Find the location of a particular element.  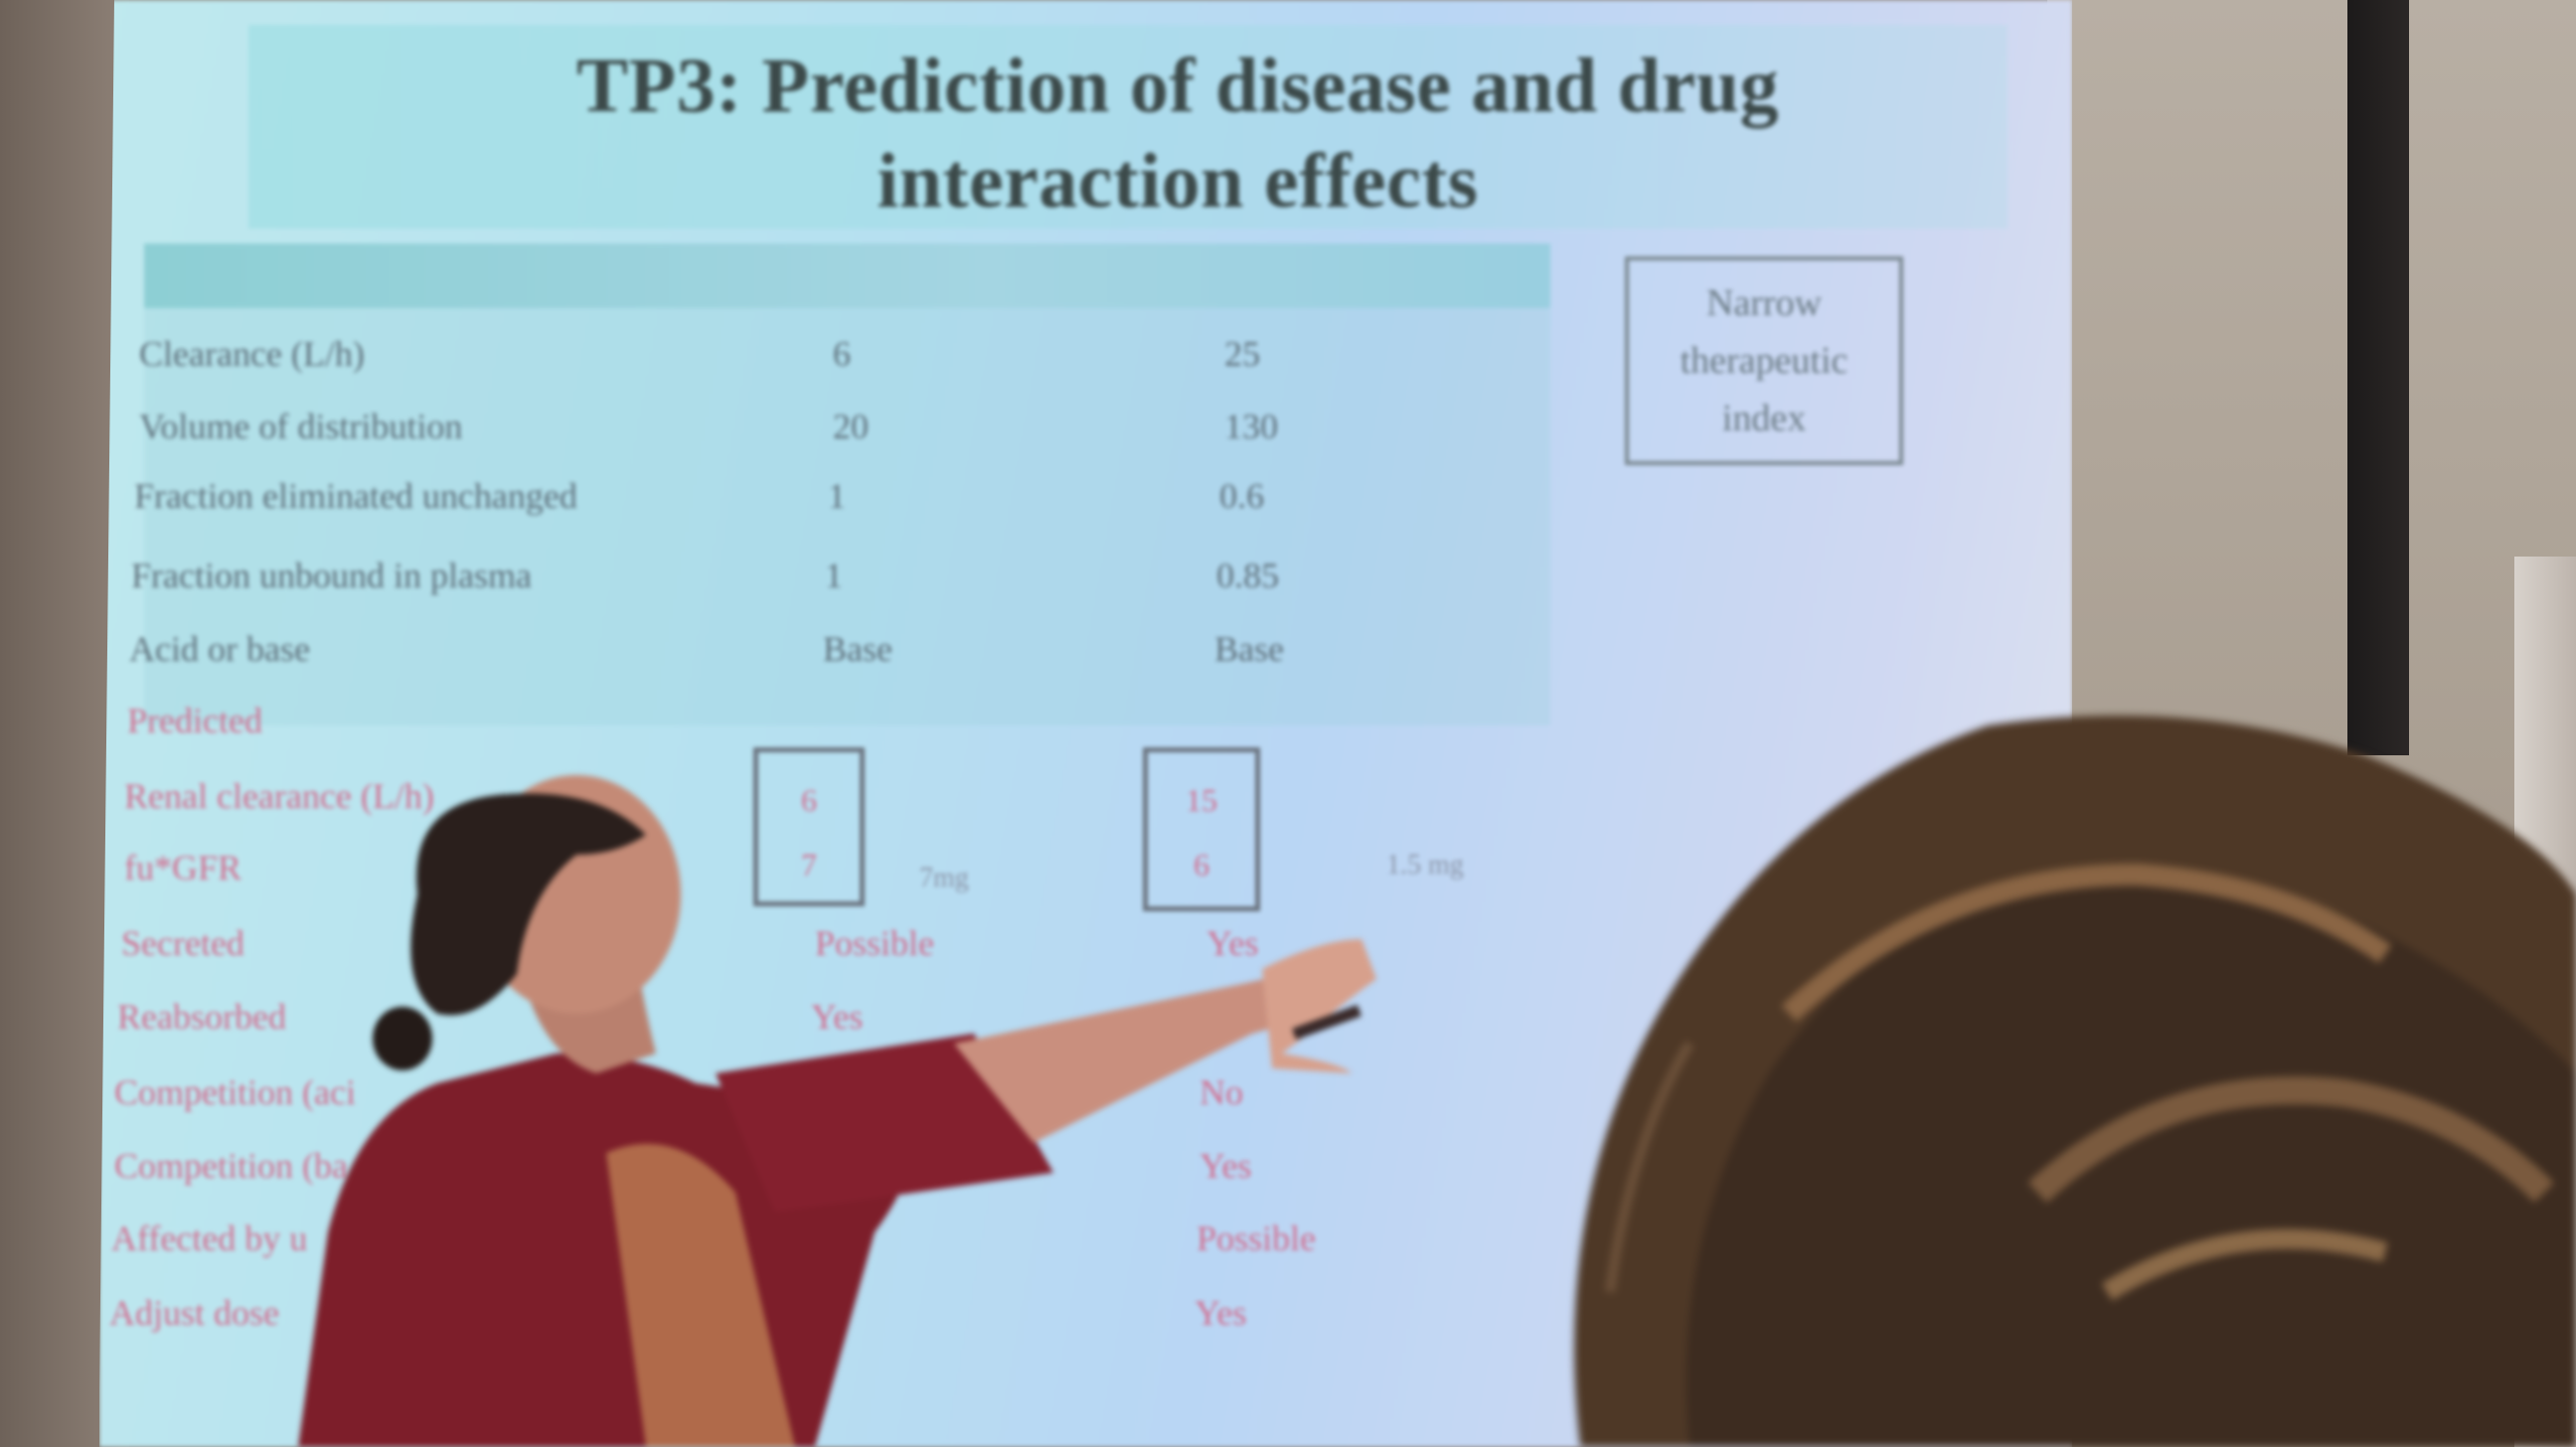

value-drug-a: Possible is located at coordinates (875, 943).